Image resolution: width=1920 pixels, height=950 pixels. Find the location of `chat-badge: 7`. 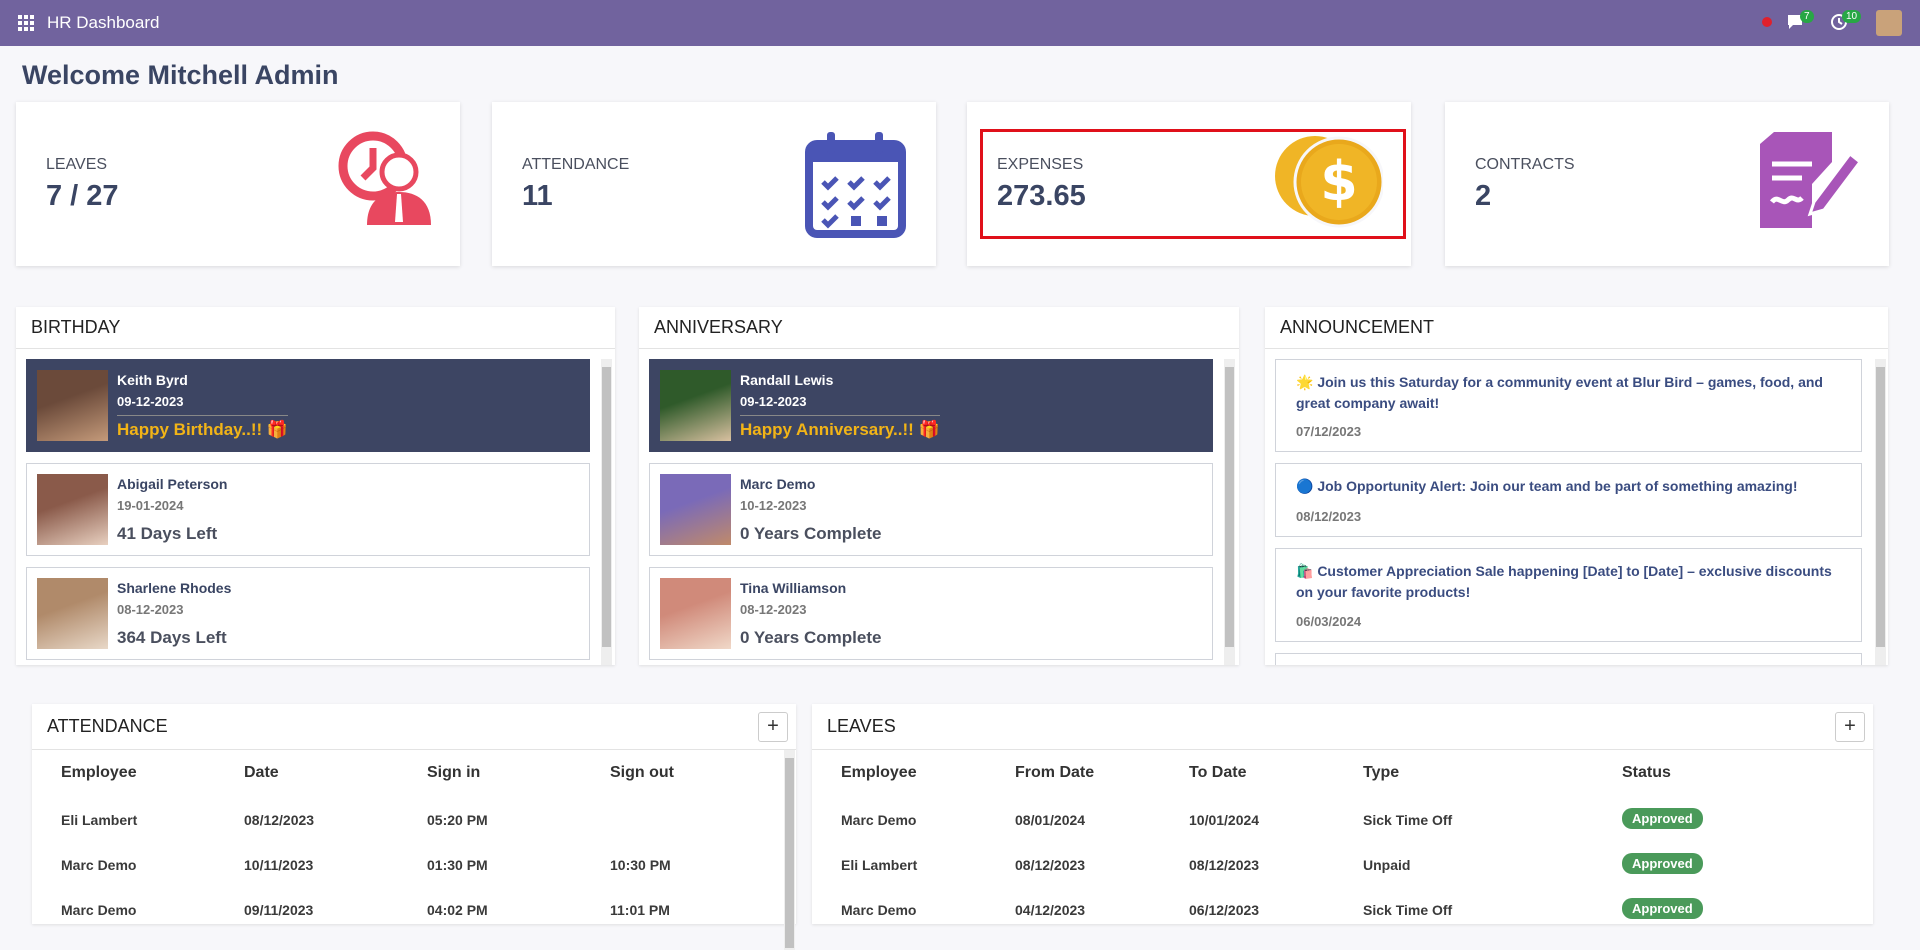

chat-badge: 7 is located at coordinates (1807, 16).